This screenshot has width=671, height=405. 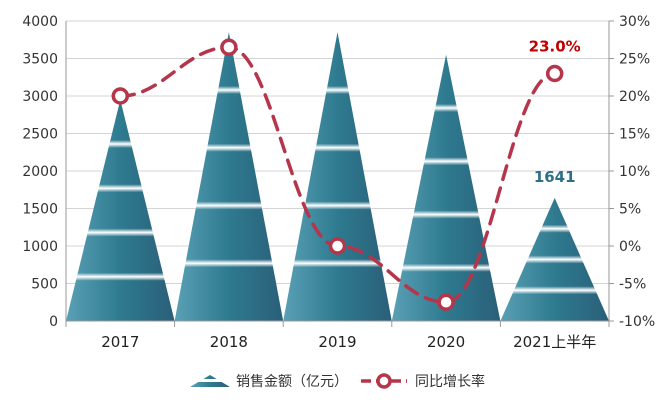 What do you see at coordinates (630, 247) in the screenshot?
I see `y-right-tick-label: 0%` at bounding box center [630, 247].